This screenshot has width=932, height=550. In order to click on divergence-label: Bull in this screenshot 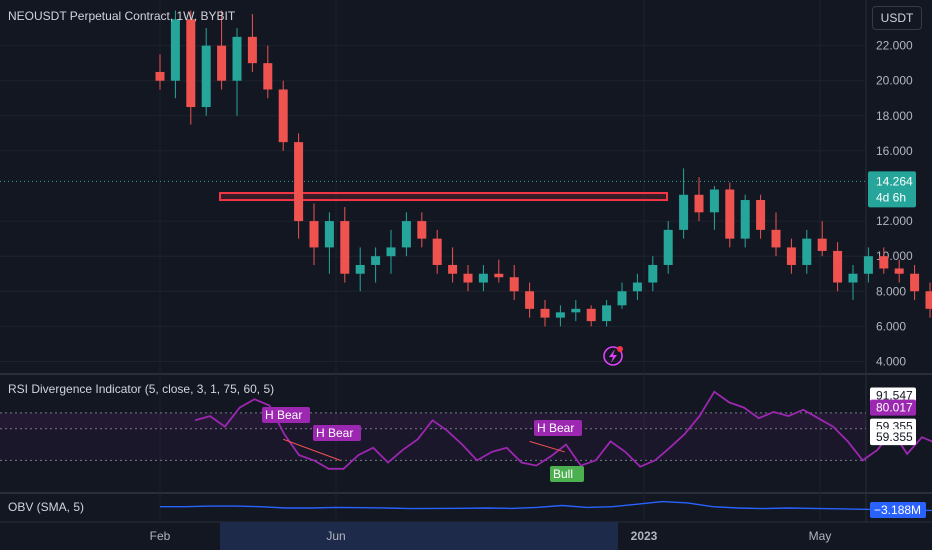, I will do `click(563, 474)`.